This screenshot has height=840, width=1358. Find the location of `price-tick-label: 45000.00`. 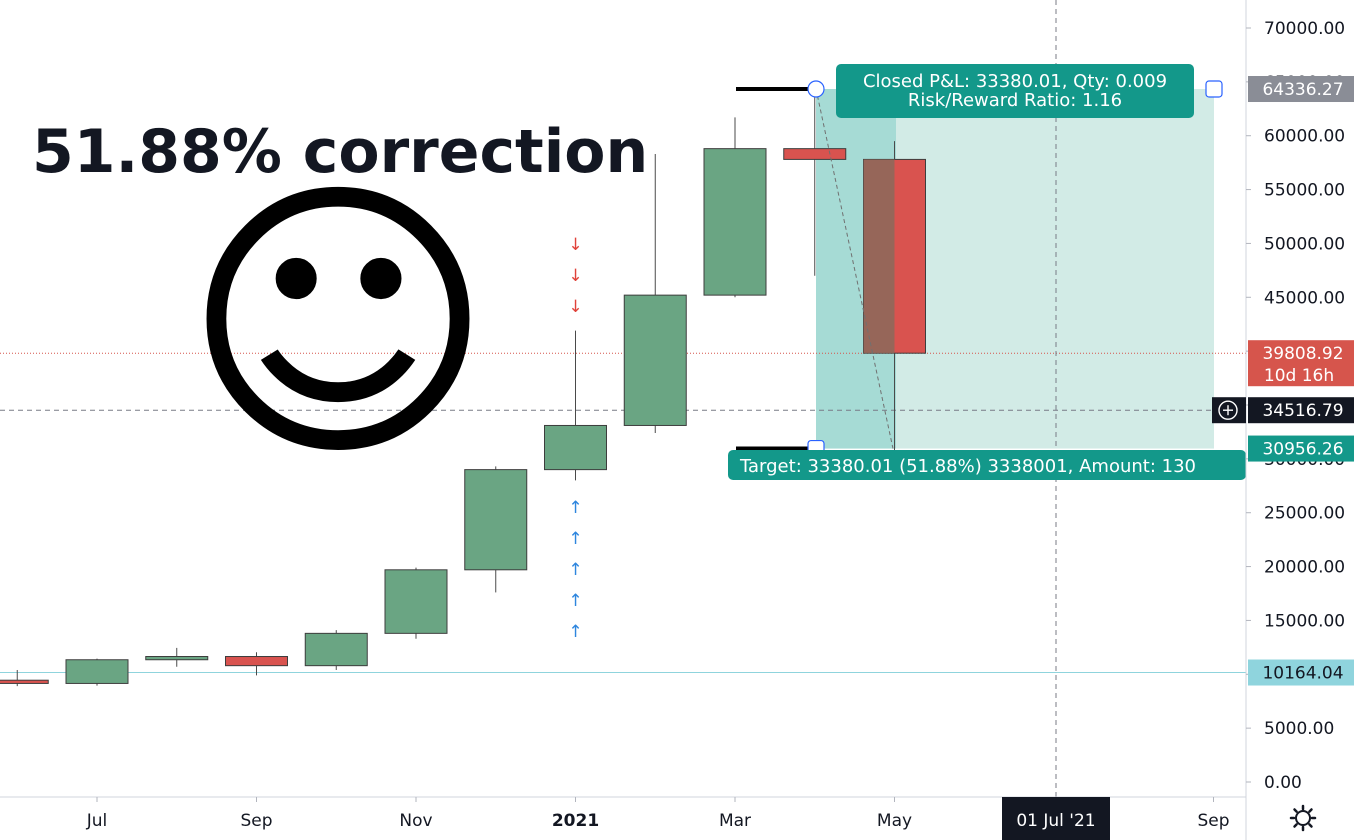

price-tick-label: 45000.00 is located at coordinates (1304, 298).